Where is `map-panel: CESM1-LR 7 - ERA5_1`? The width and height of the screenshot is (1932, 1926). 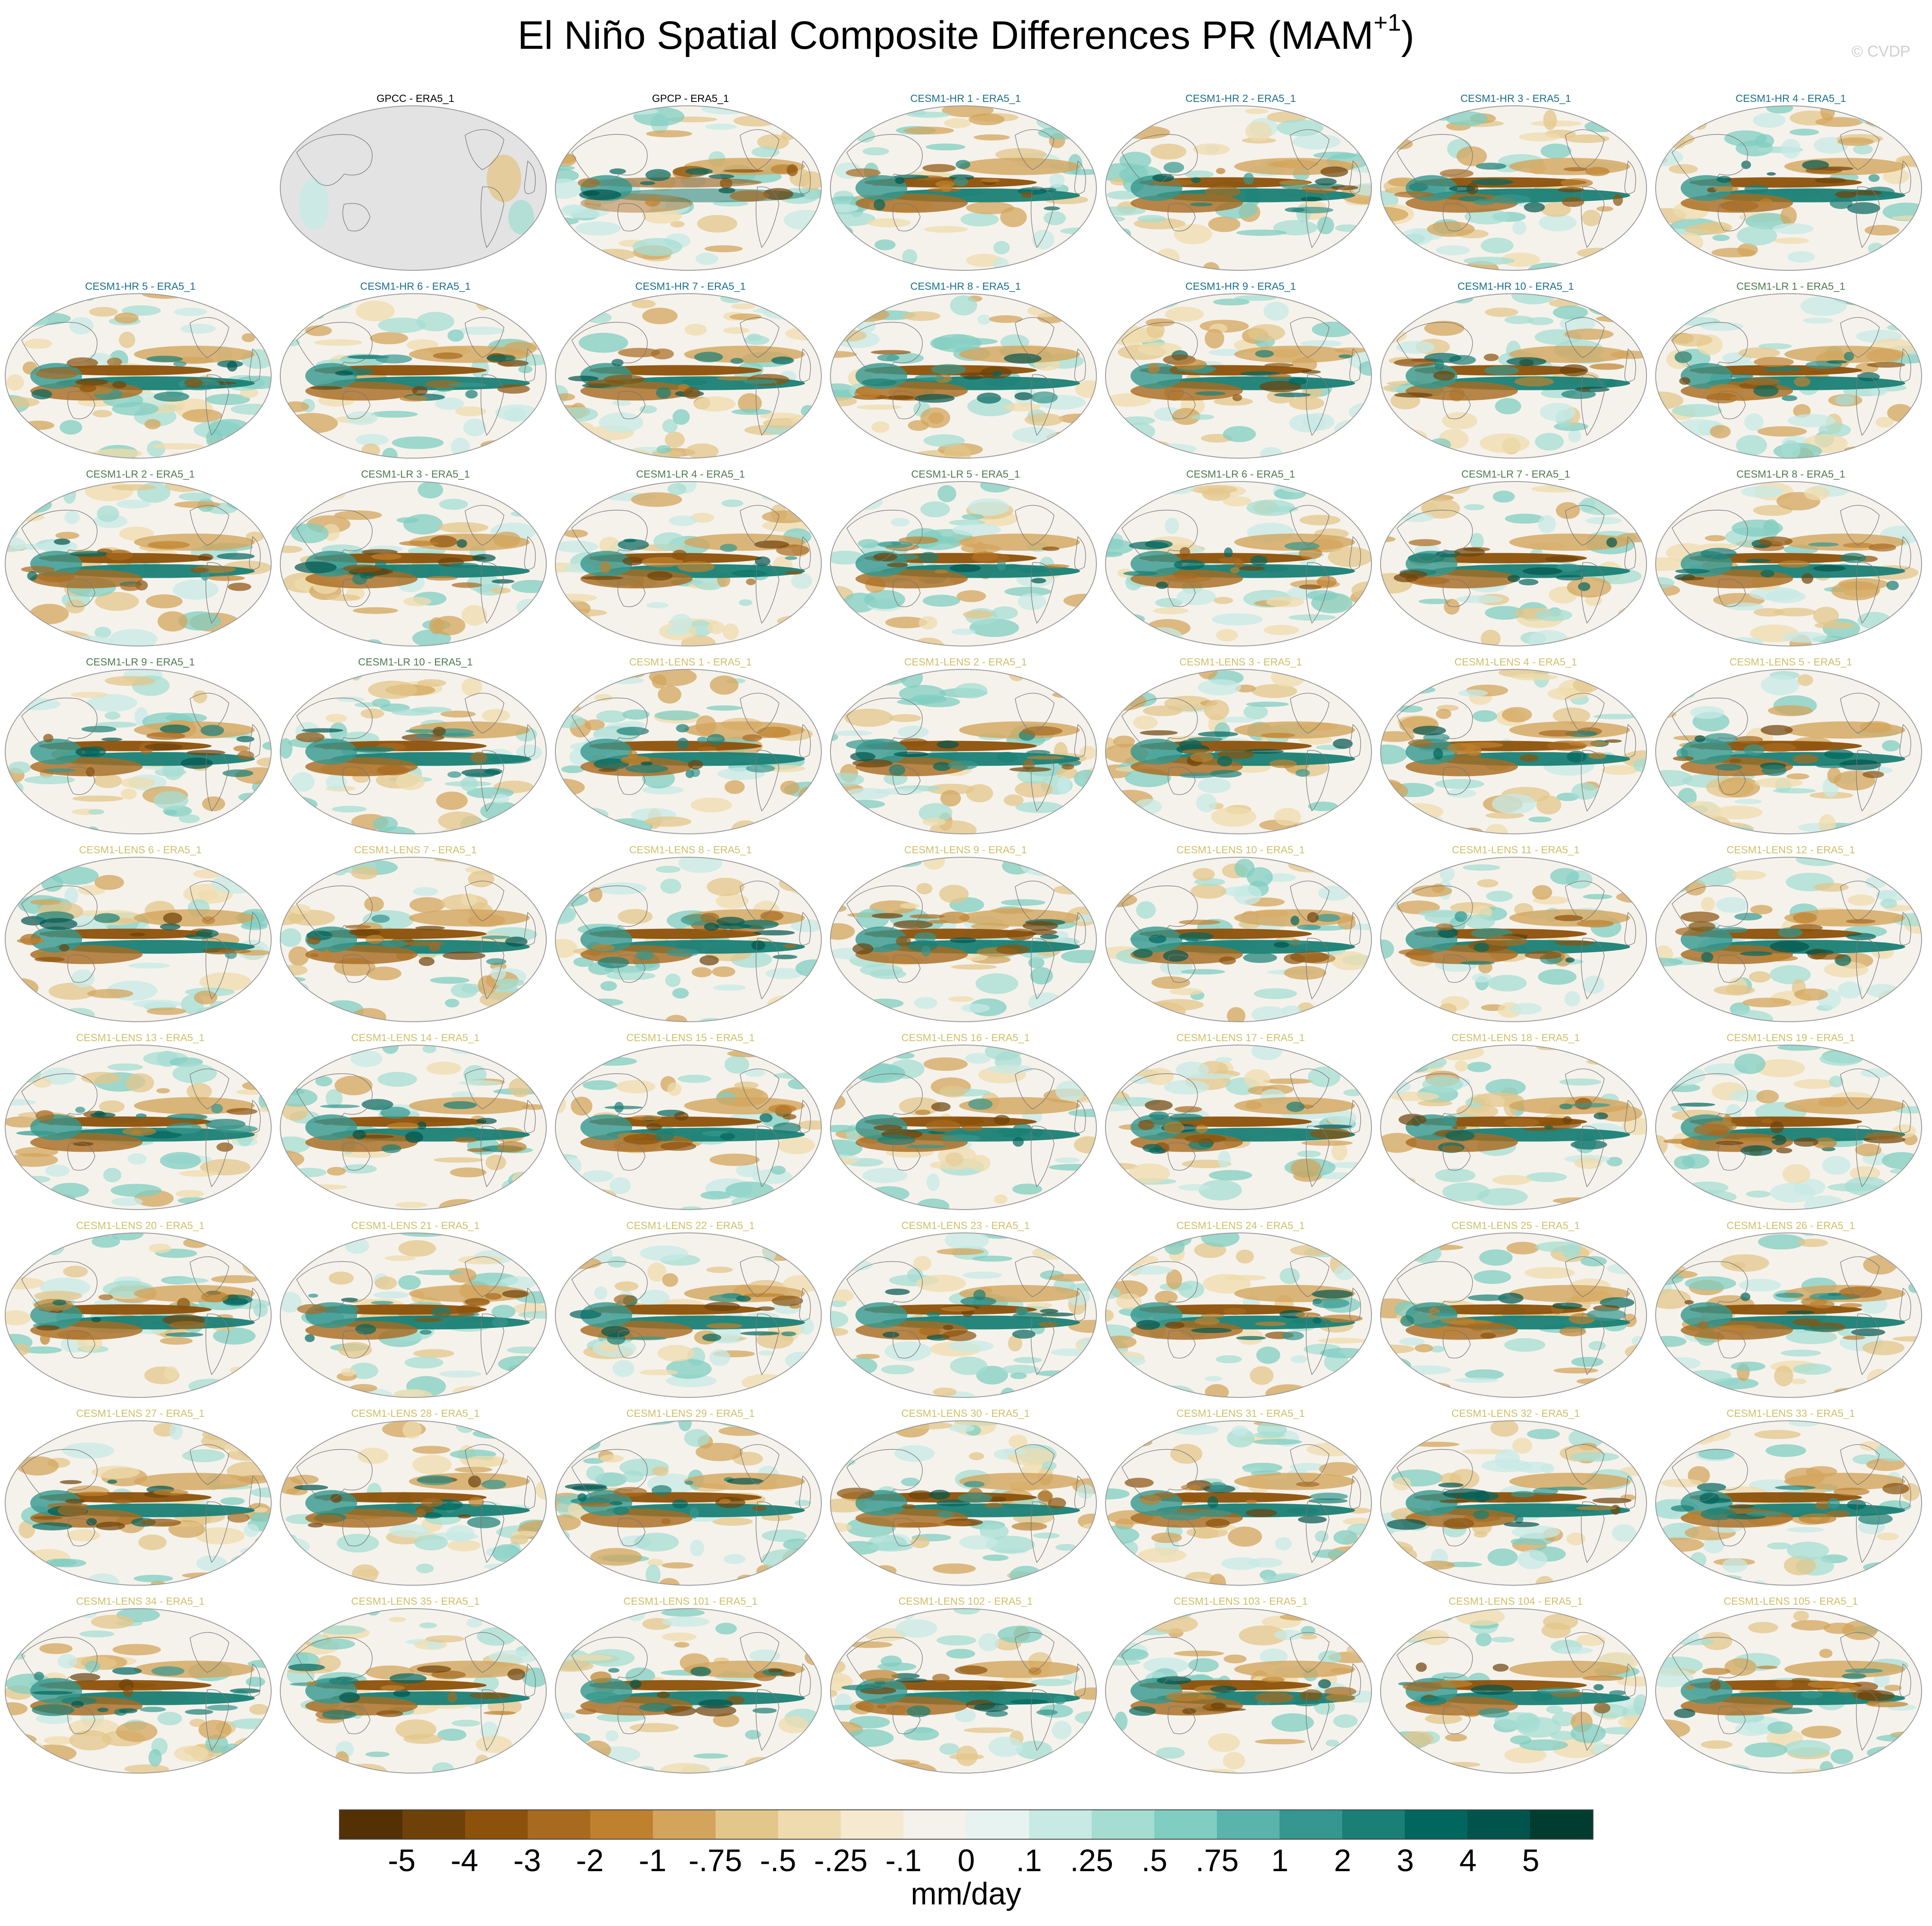
map-panel: CESM1-LR 7 - ERA5_1 is located at coordinates (1516, 560).